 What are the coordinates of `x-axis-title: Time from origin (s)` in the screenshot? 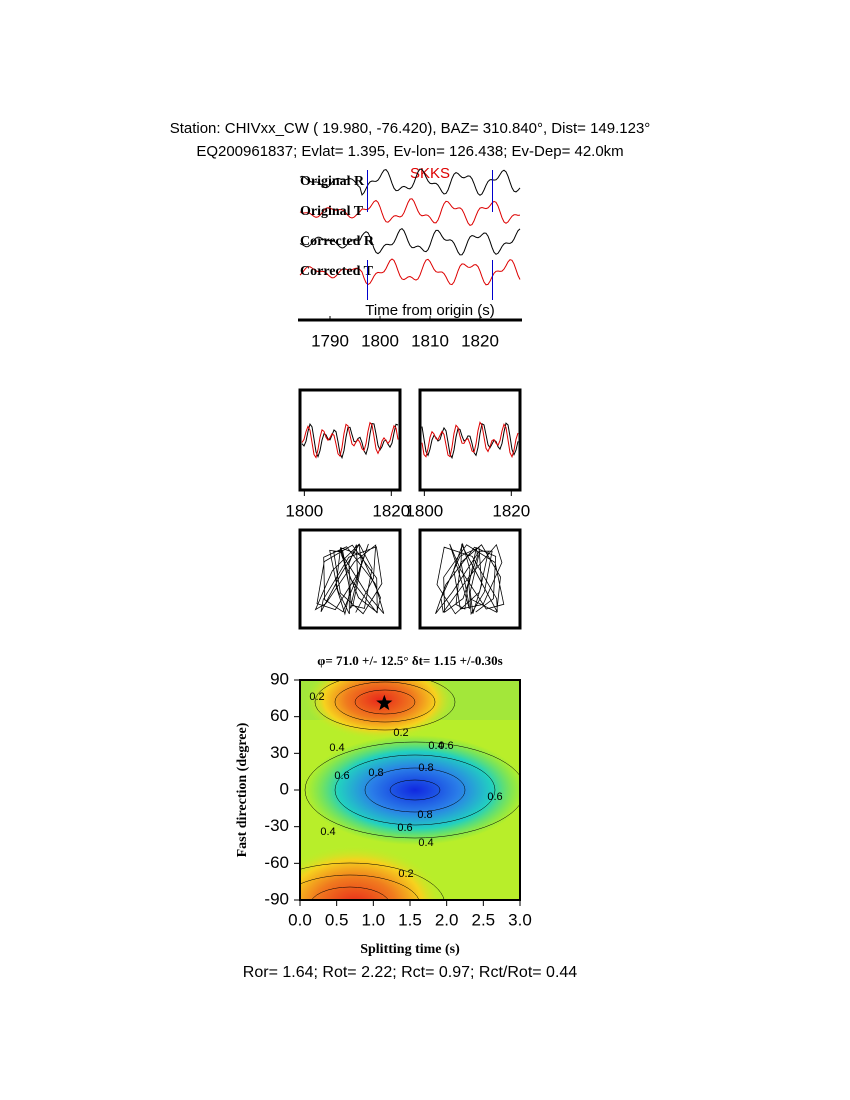 It's located at (429, 310).